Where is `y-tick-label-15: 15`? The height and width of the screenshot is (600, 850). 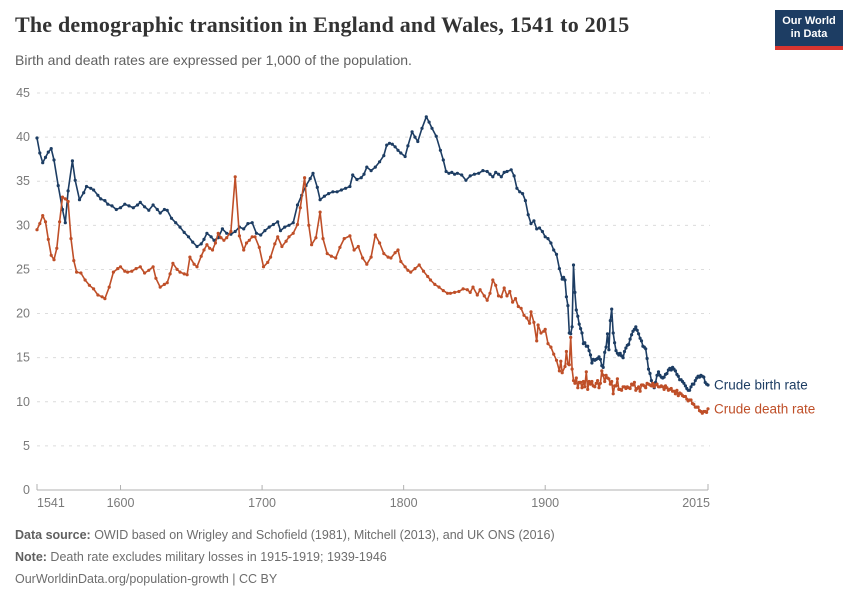 y-tick-label-15: 15 is located at coordinates (23, 358).